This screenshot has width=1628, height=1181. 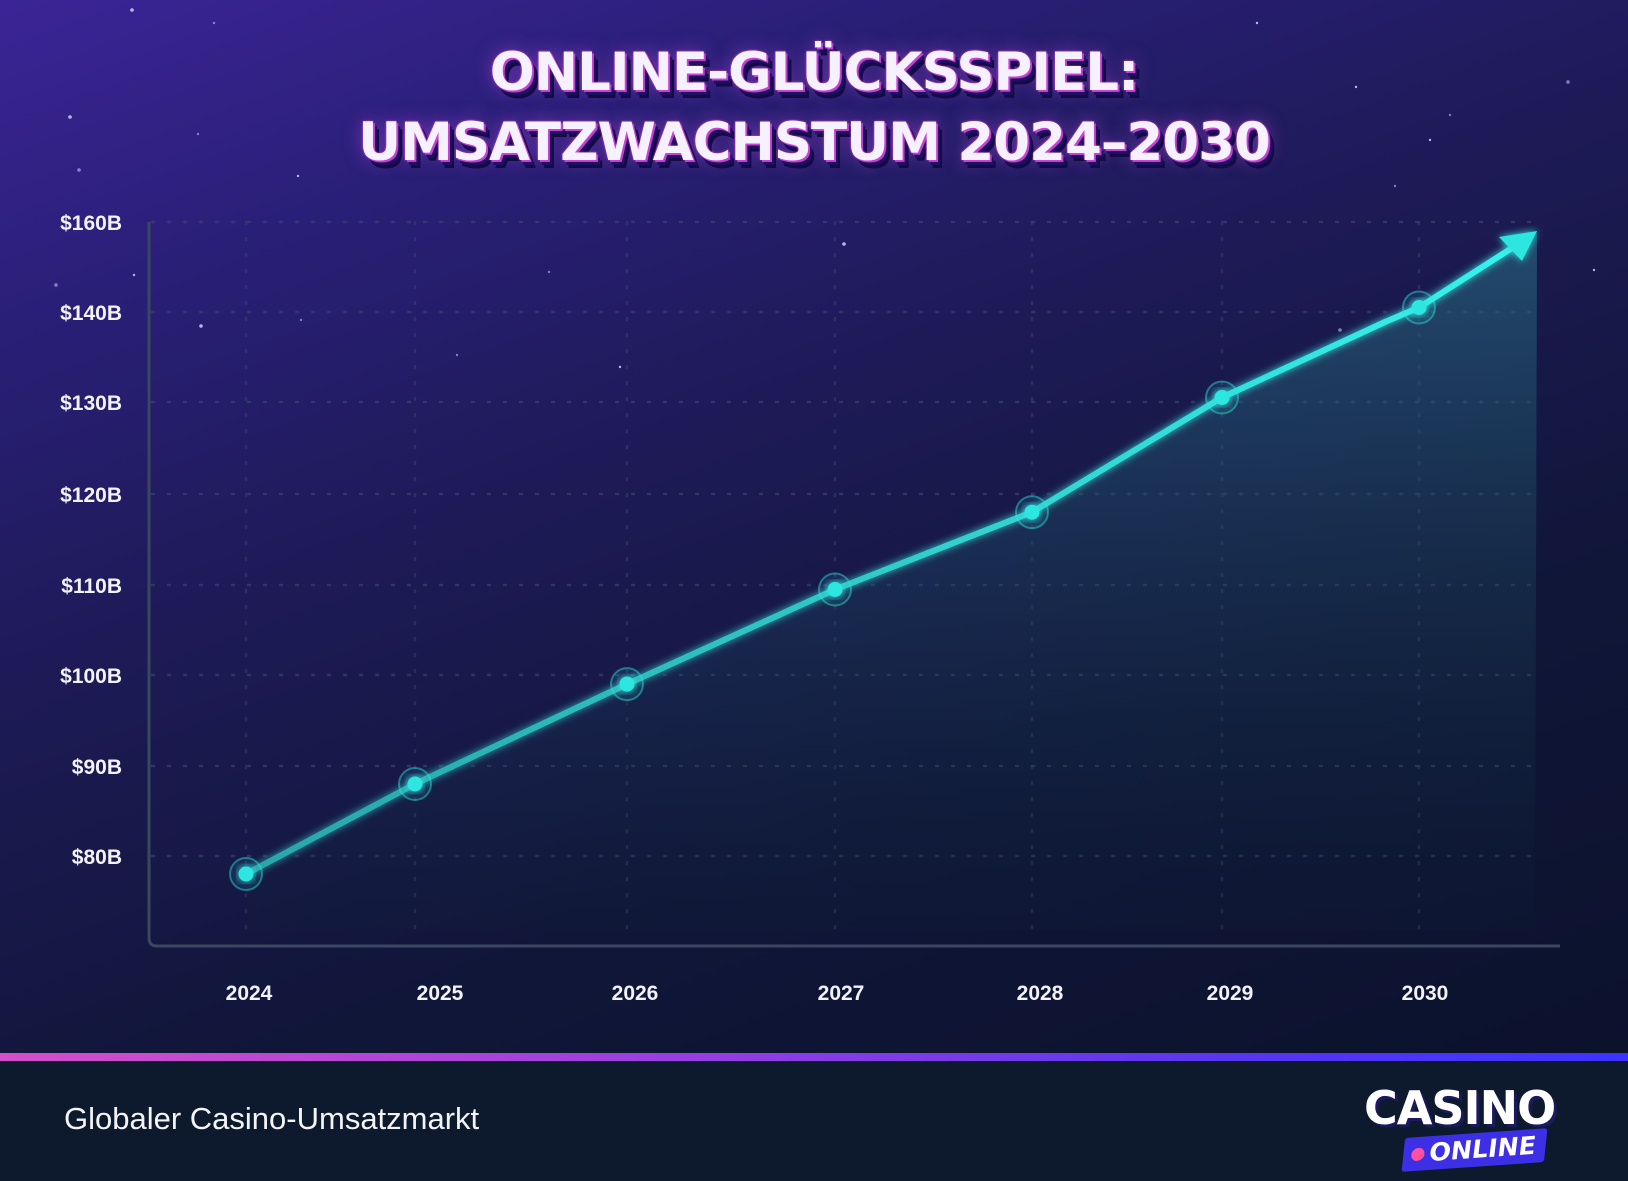 What do you see at coordinates (97, 857) in the screenshot?
I see `y-tick-label: $80B` at bounding box center [97, 857].